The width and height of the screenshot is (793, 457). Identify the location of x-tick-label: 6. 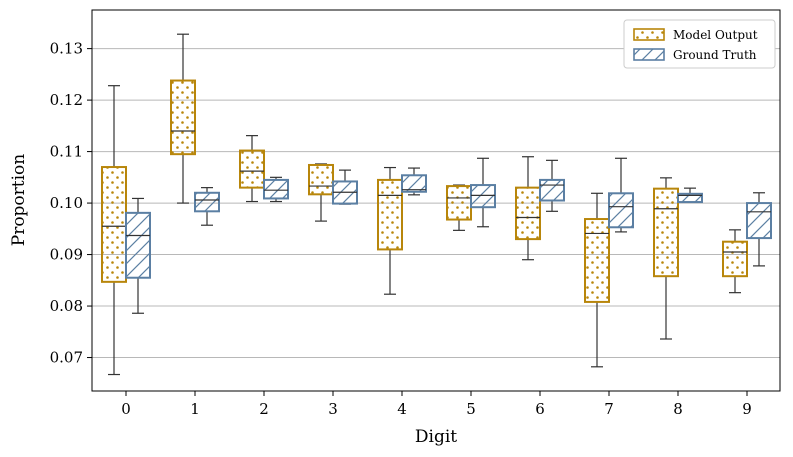
(540, 409).